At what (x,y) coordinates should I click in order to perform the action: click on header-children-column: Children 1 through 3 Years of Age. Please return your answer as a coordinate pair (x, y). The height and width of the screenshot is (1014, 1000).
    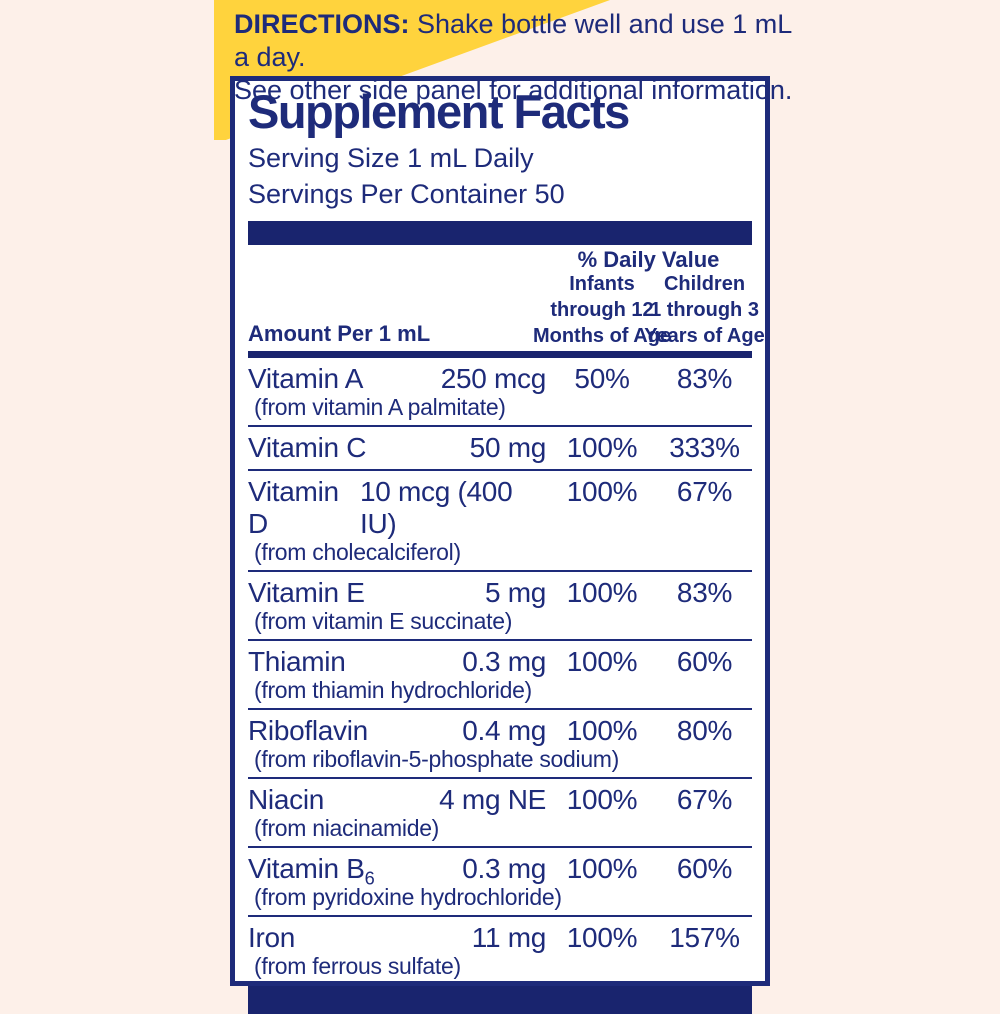
    Looking at the image, I should click on (704, 310).